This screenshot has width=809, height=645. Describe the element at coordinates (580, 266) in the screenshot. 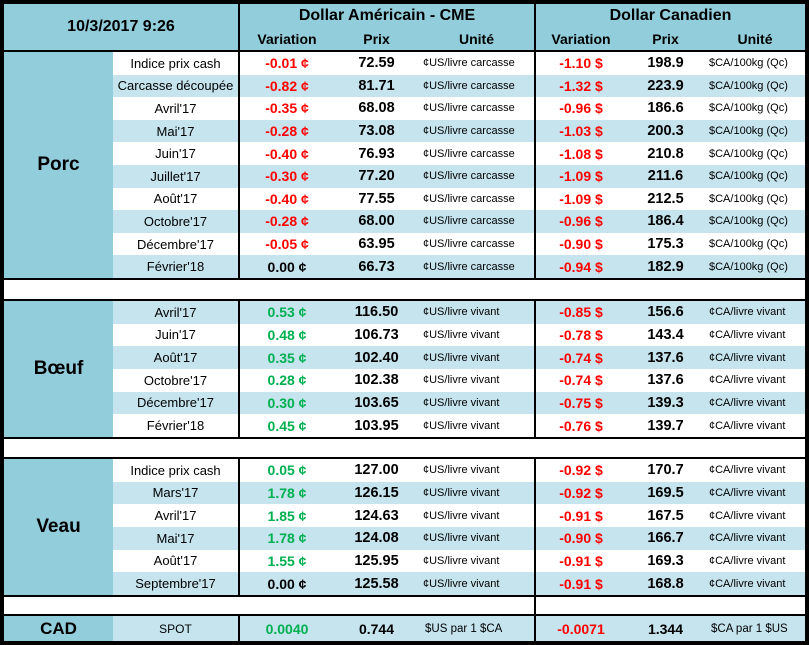

I see `ca-variation-value: -0.94 $` at that location.